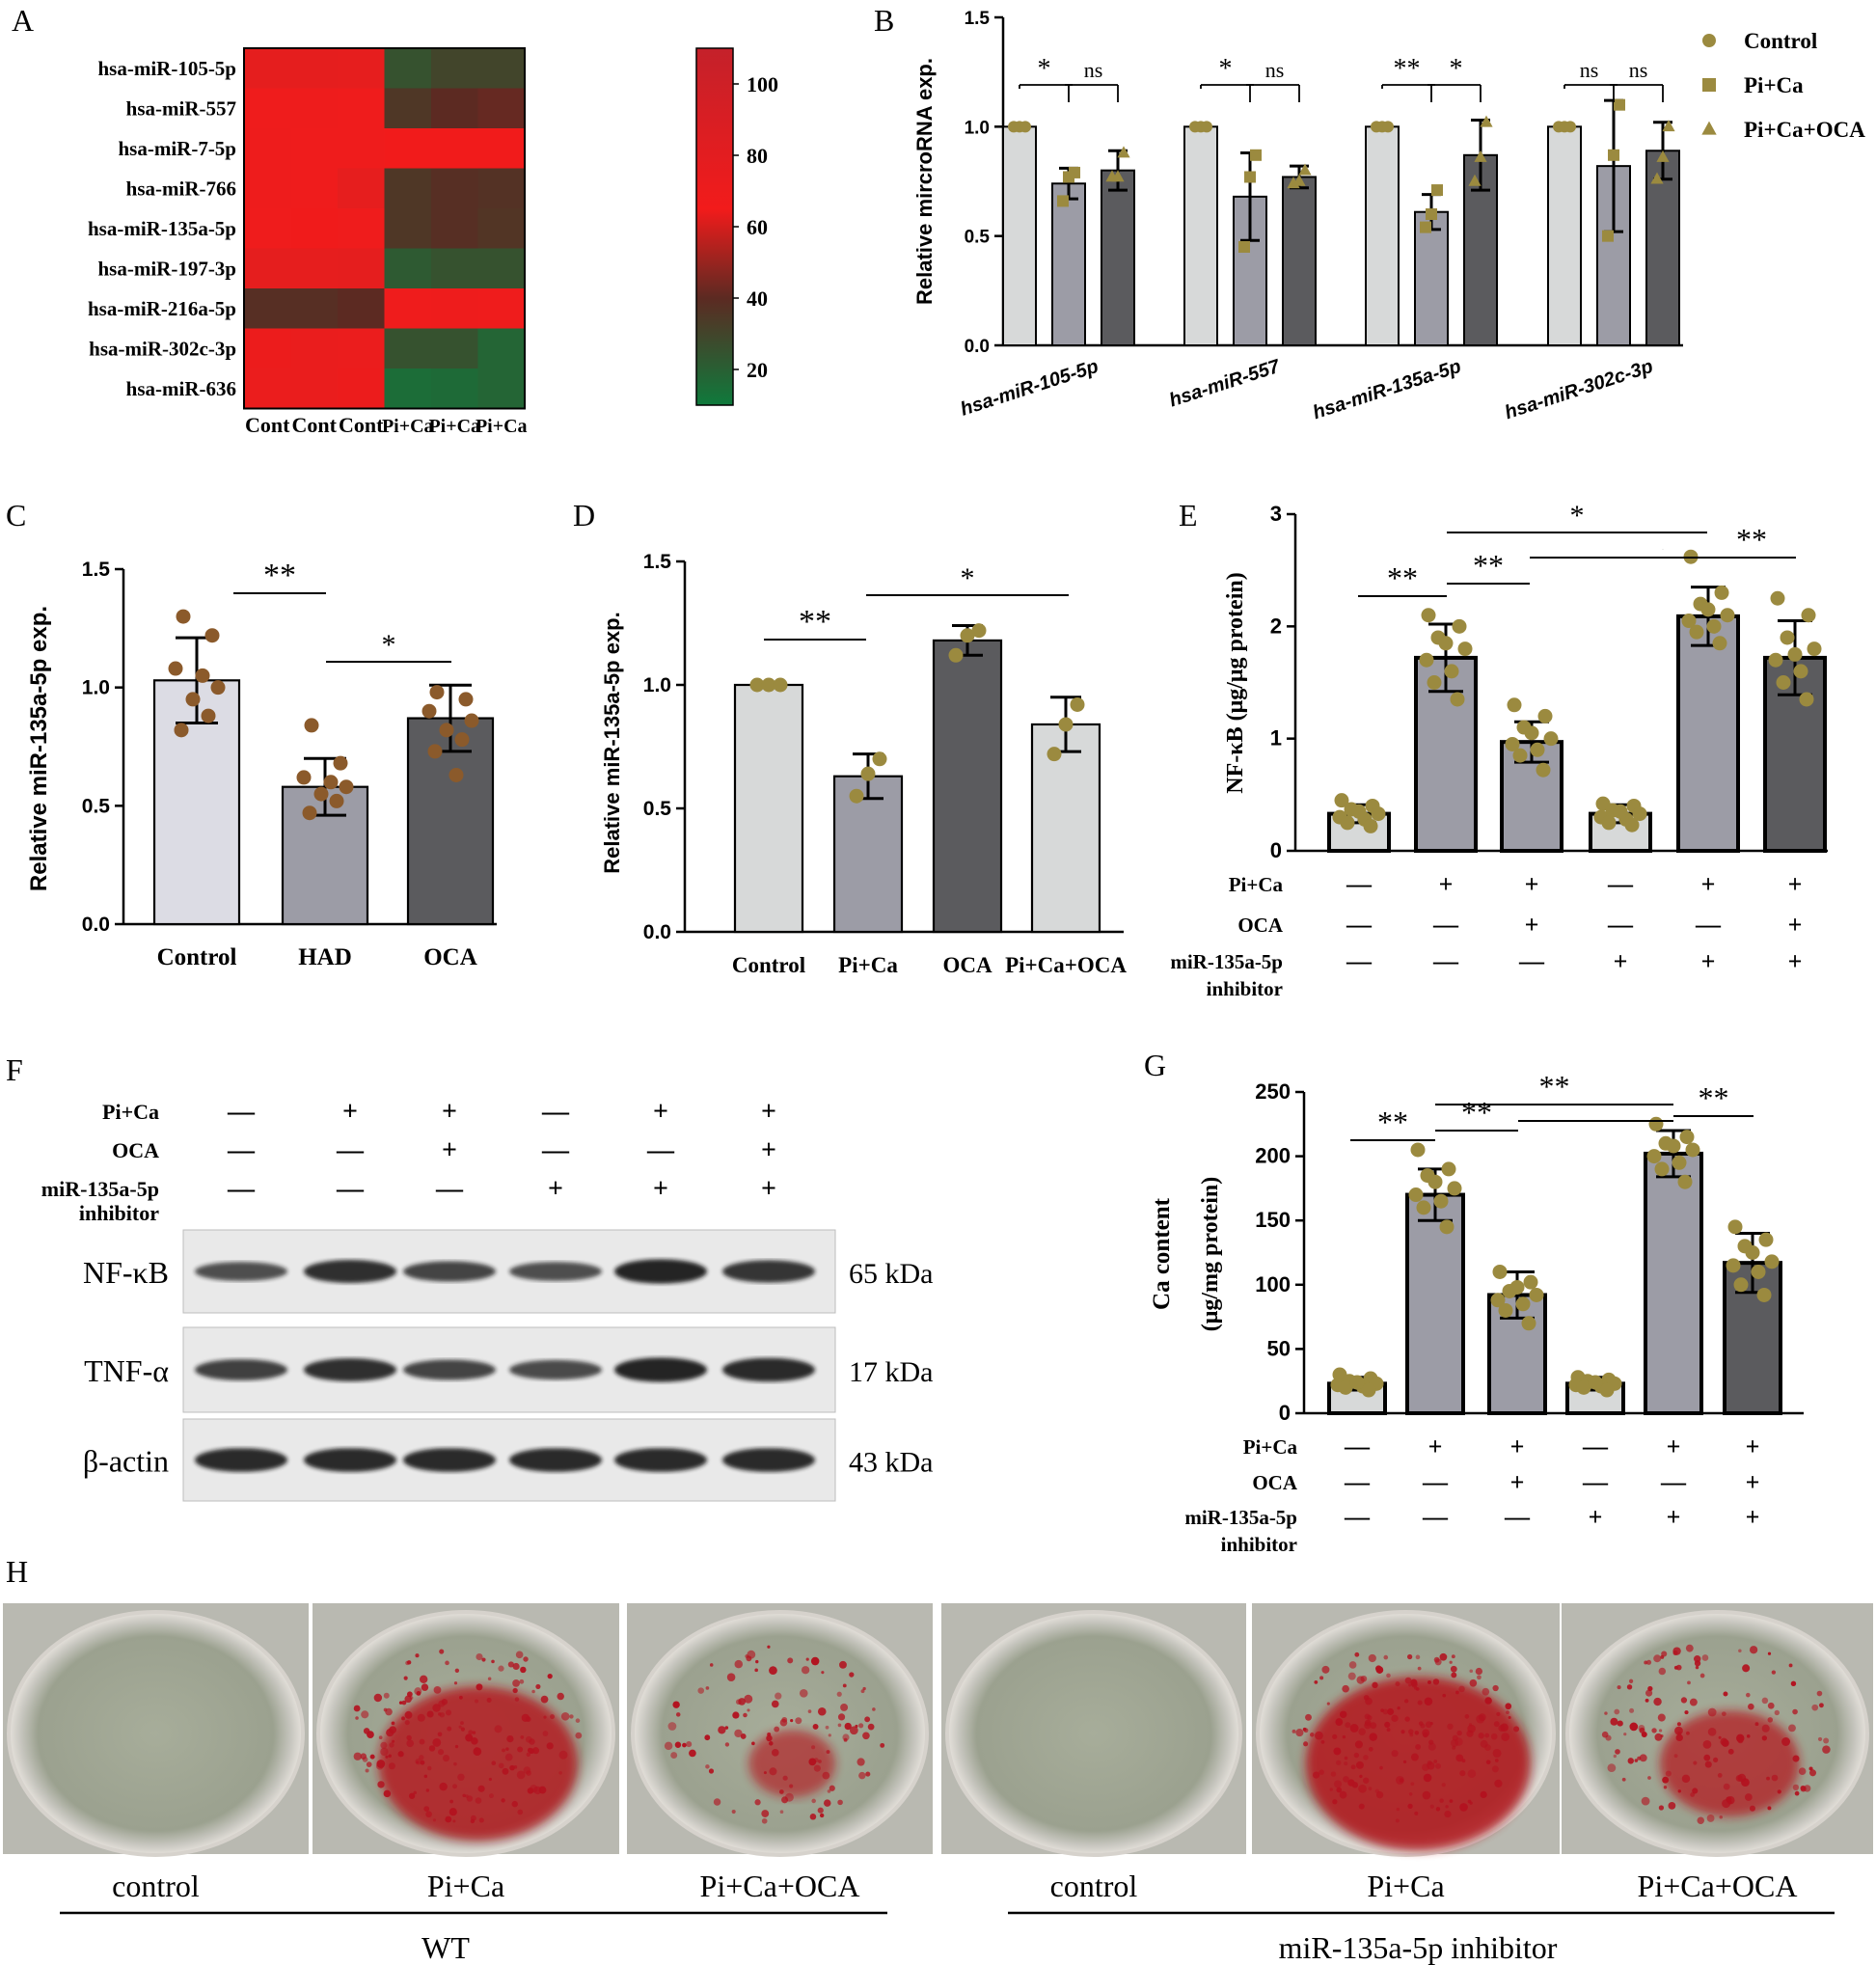 This screenshot has height=1965, width=1876. I want to click on group-label: WT, so click(445, 1948).